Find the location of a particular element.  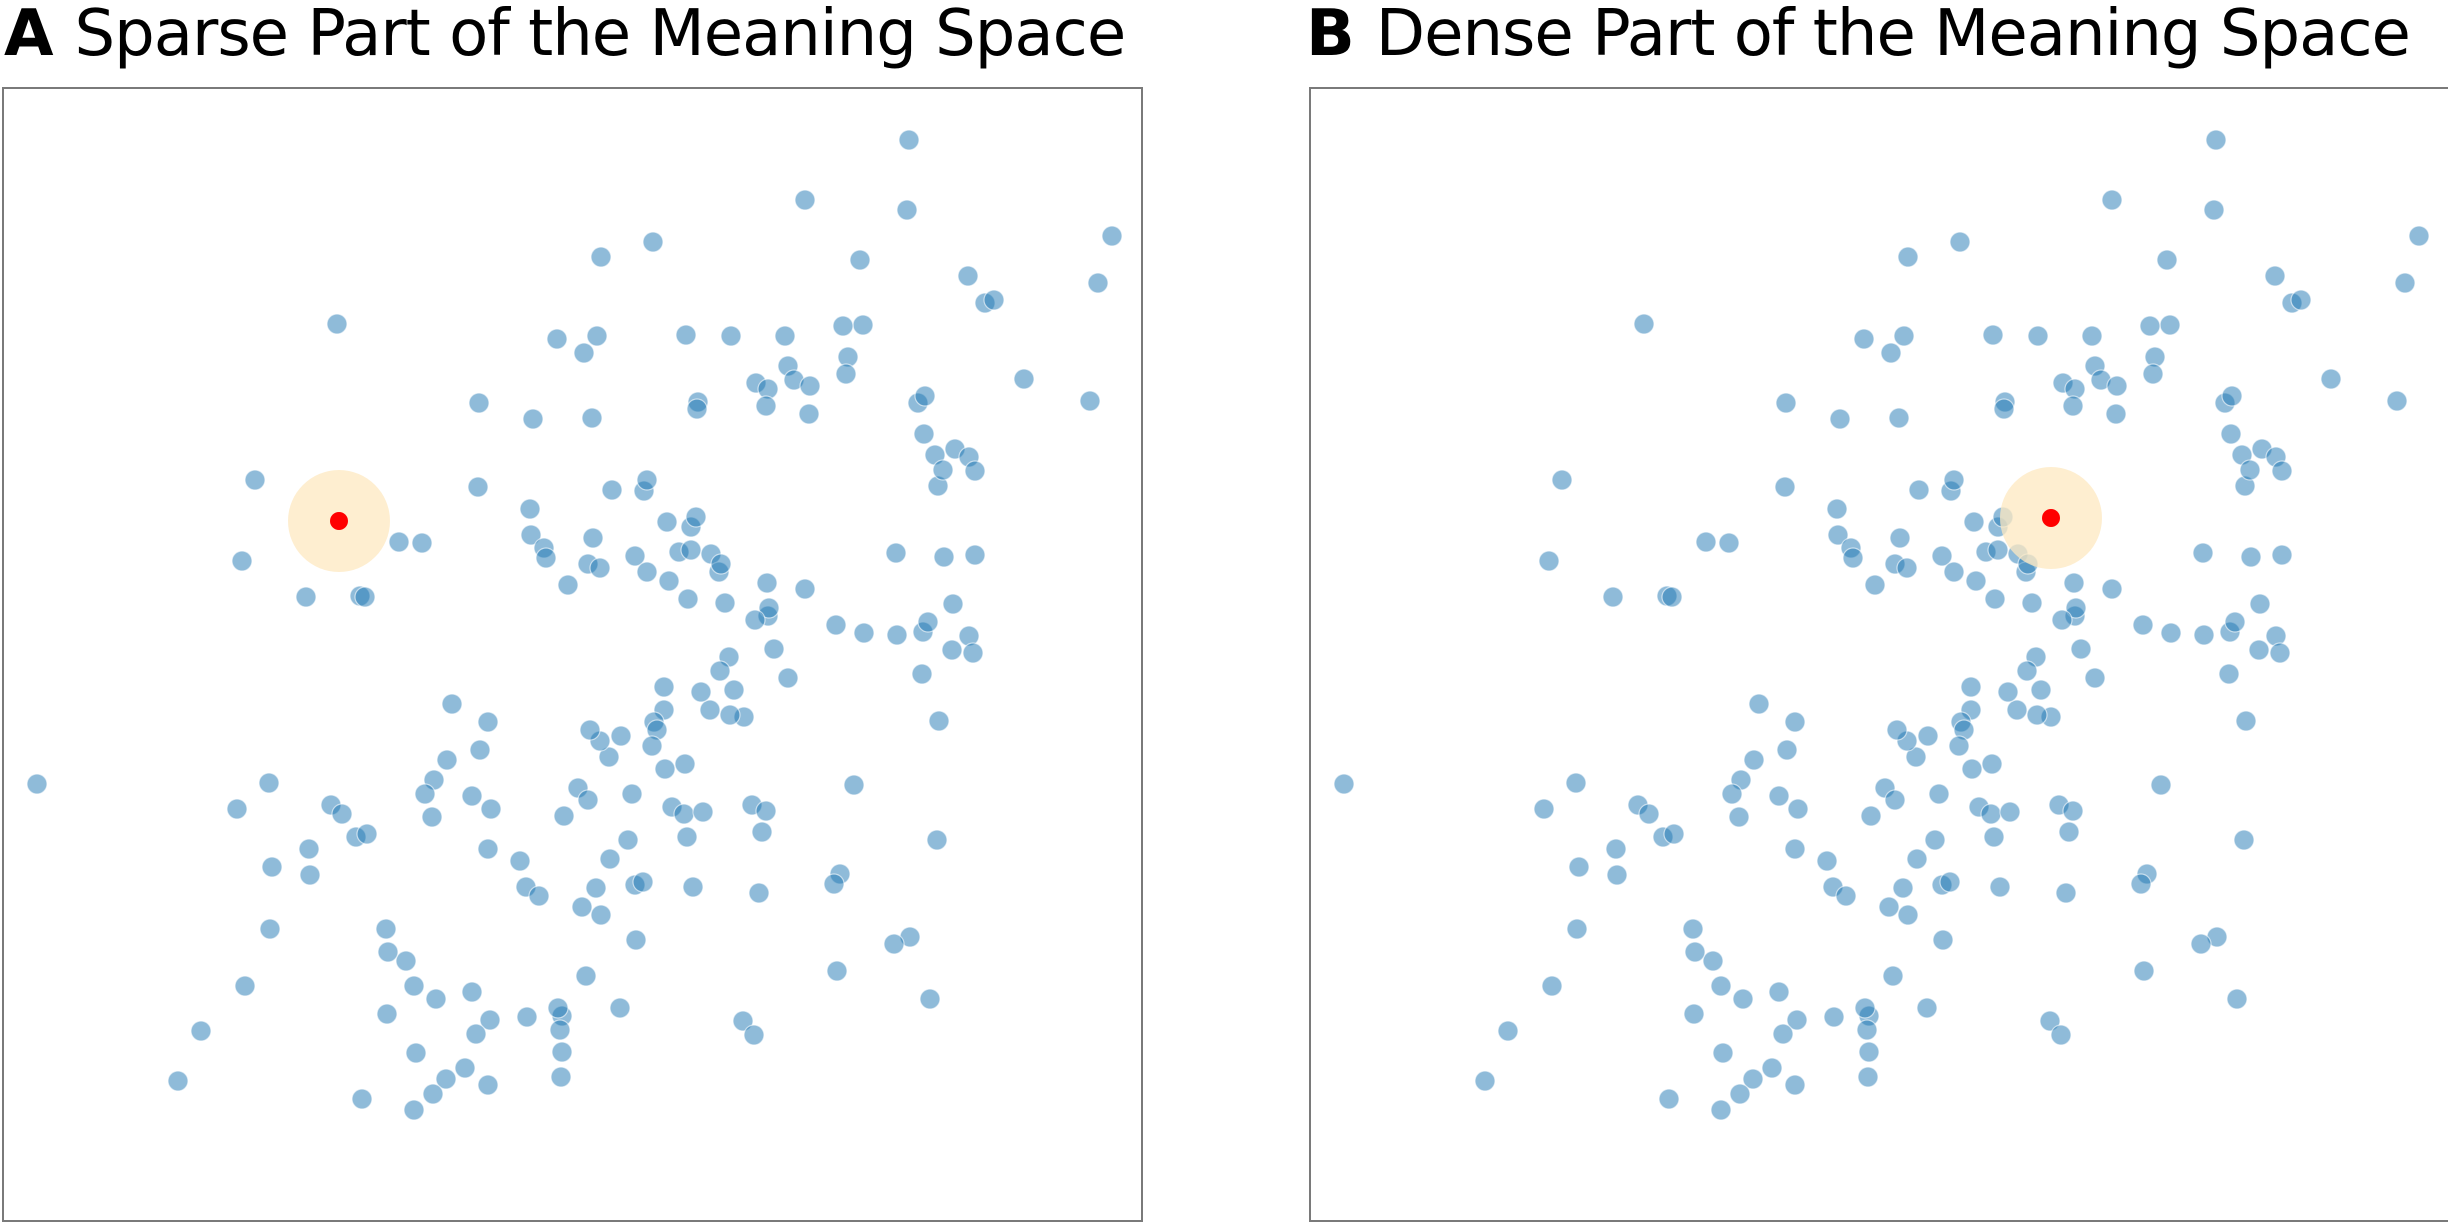

panel-a-letter: A is located at coordinates (29, 35).